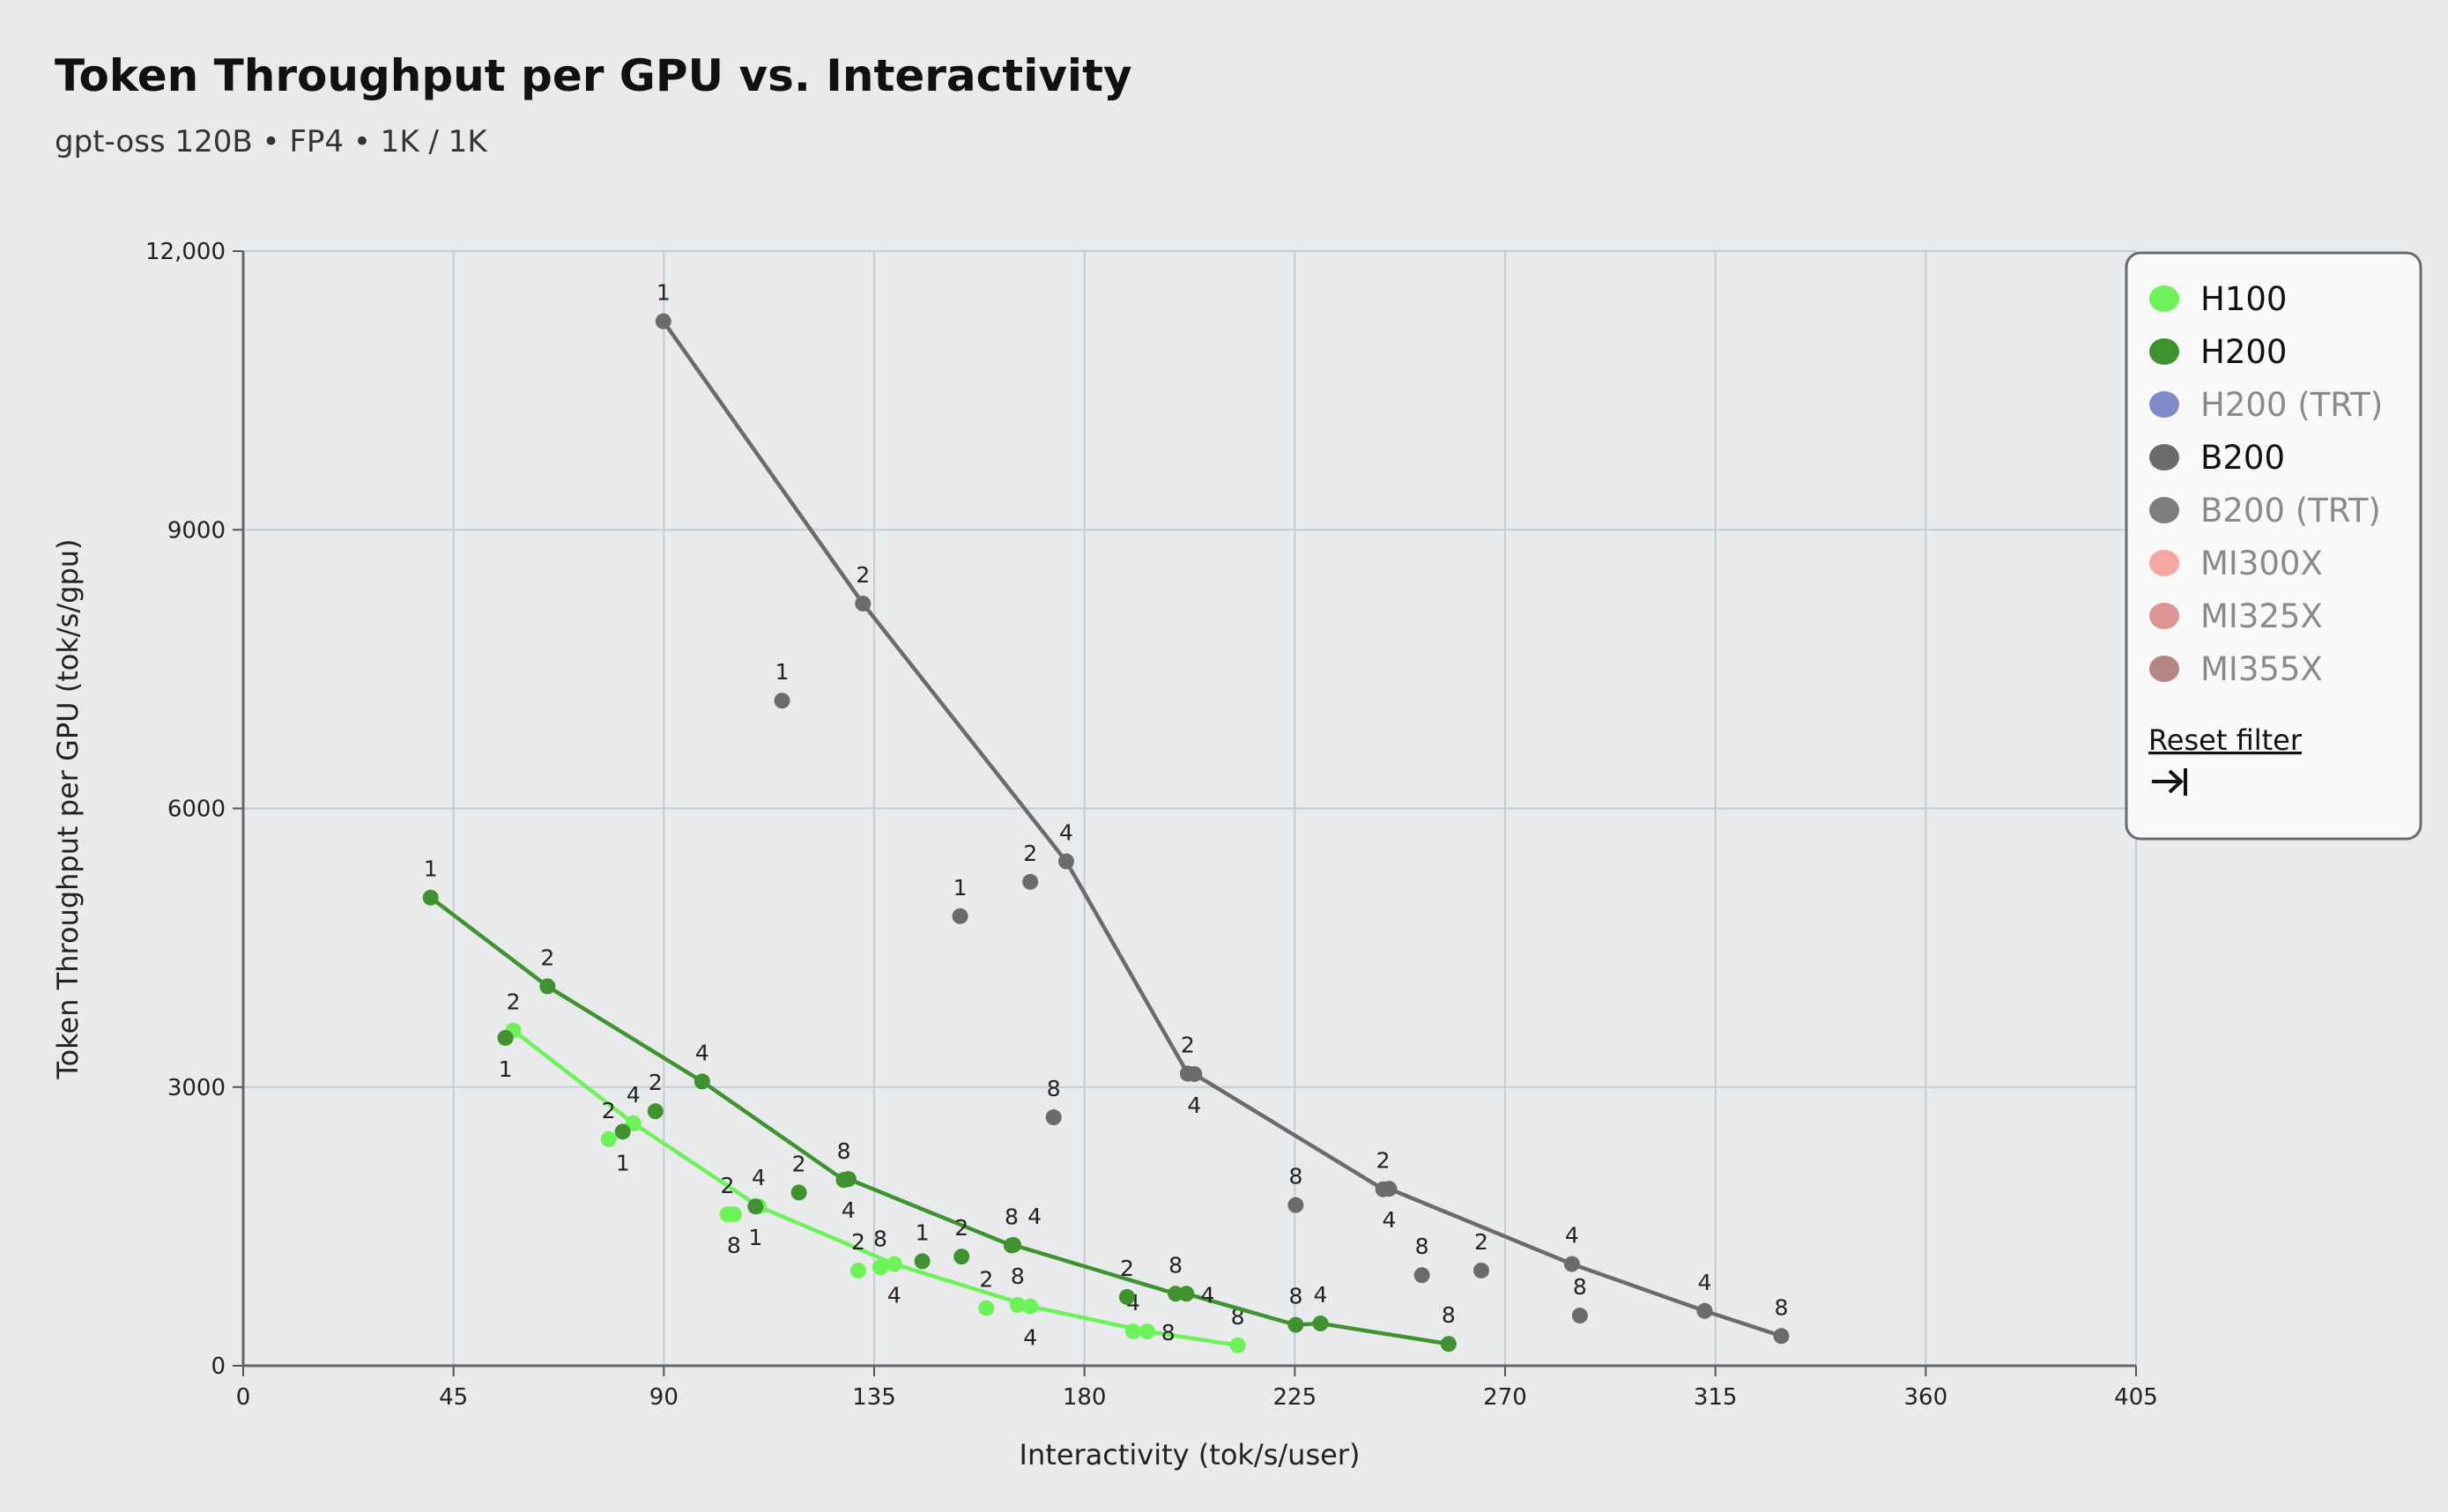  What do you see at coordinates (2218, 299) in the screenshot?
I see `legend-item: H100` at bounding box center [2218, 299].